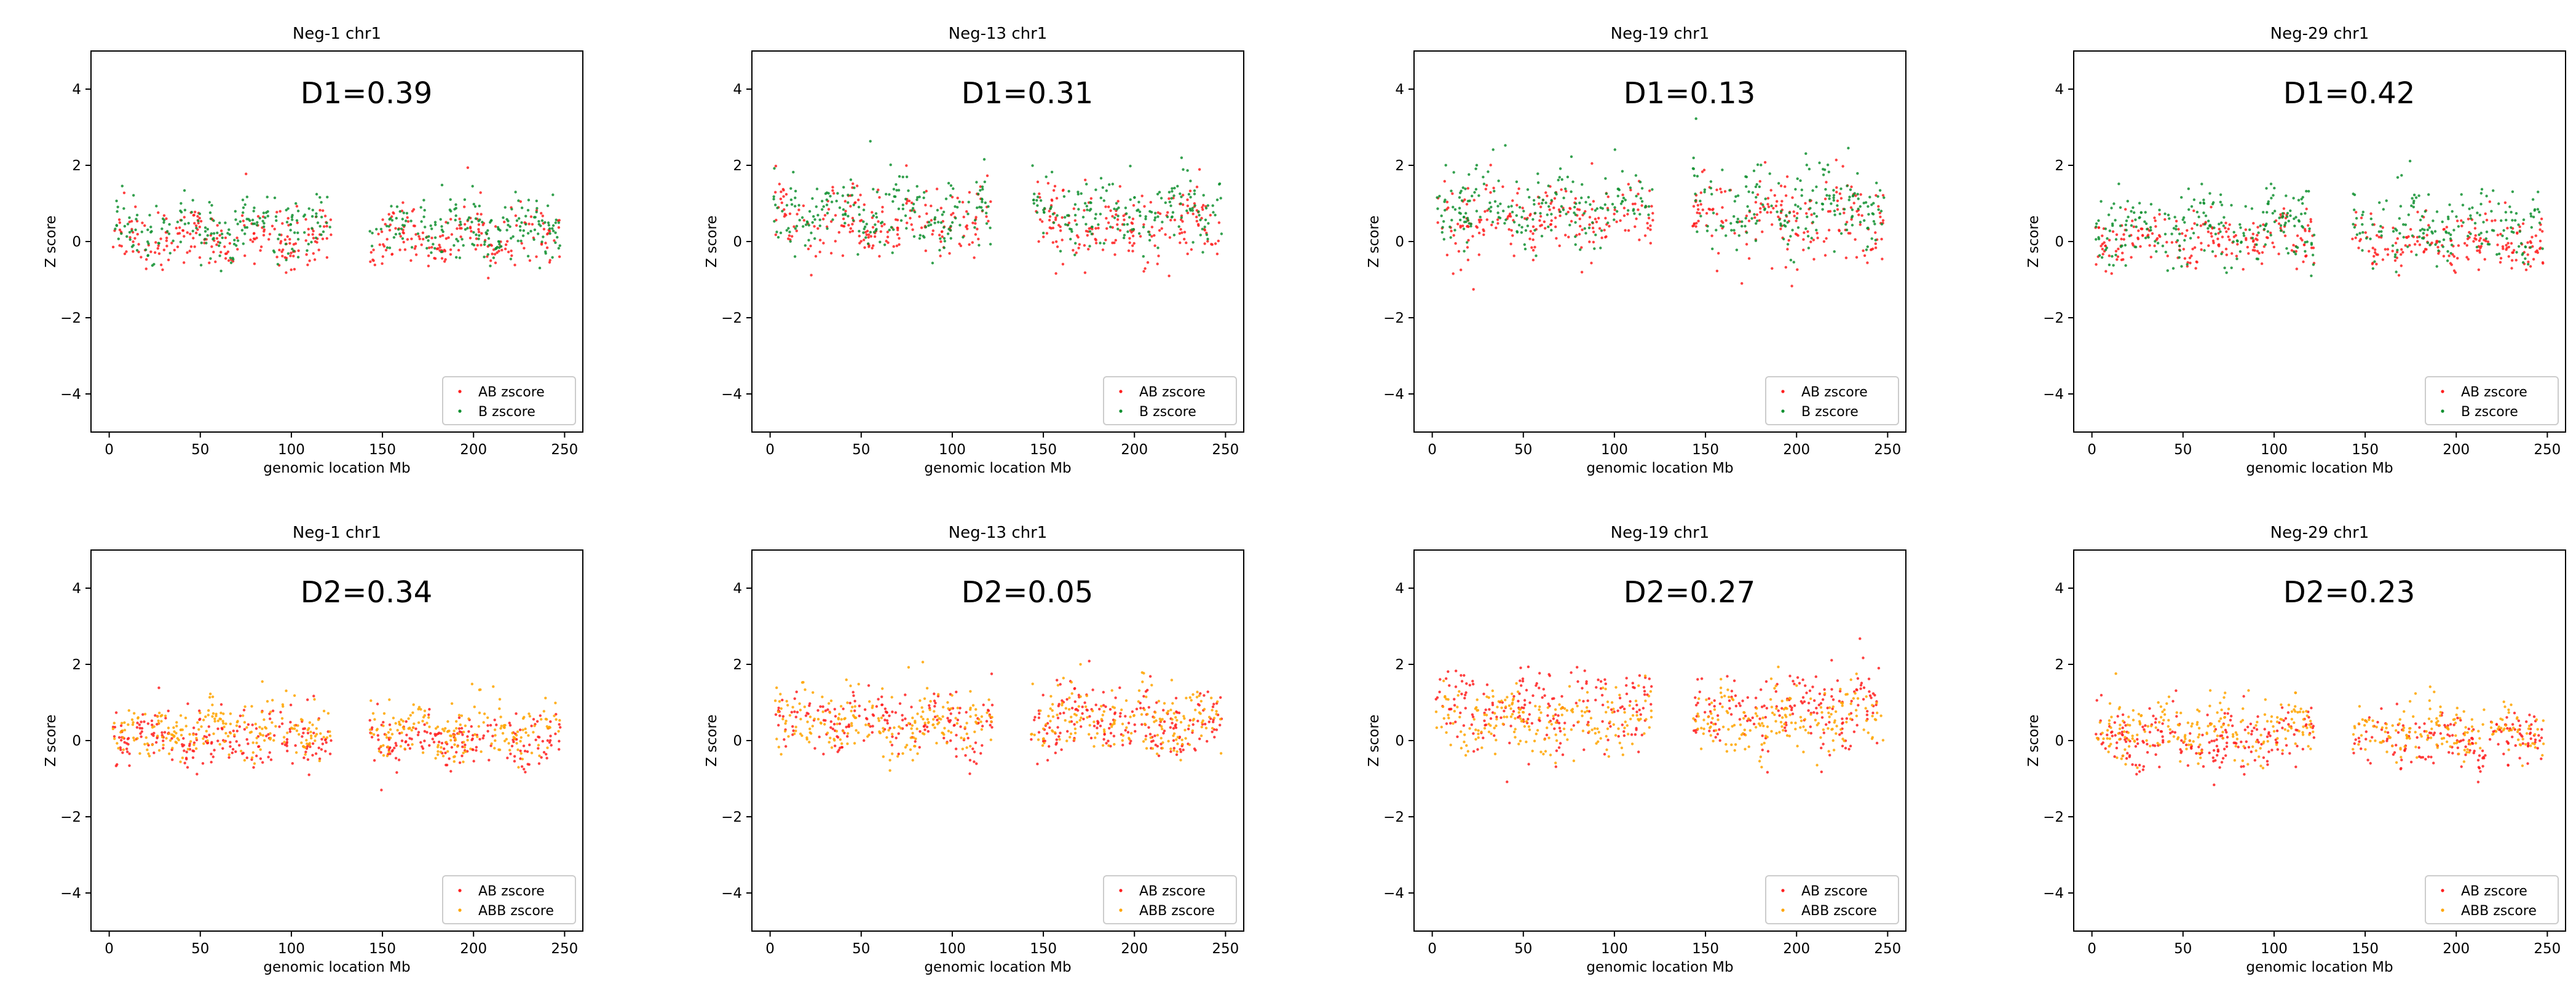  What do you see at coordinates (337, 34) in the screenshot?
I see `chart-title: Neg-1 chr1` at bounding box center [337, 34].